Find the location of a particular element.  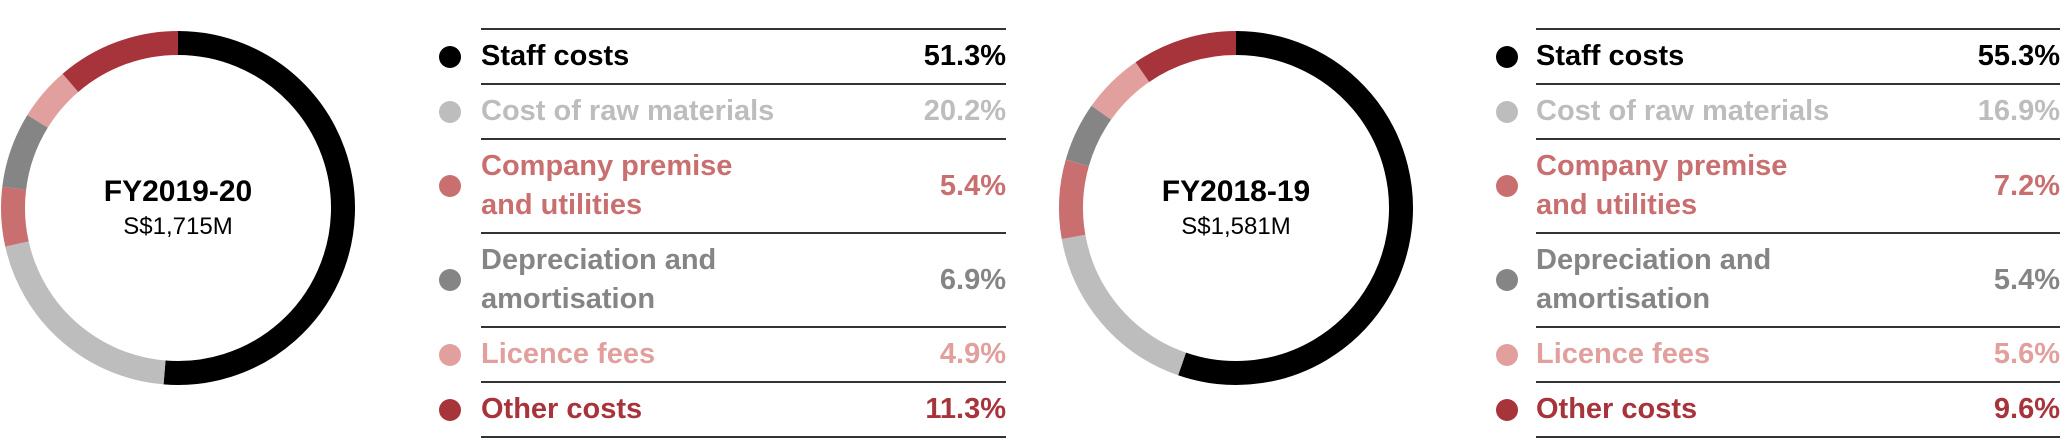

legend-row: Cost of raw materials 20.2% is located at coordinates (722, 112).